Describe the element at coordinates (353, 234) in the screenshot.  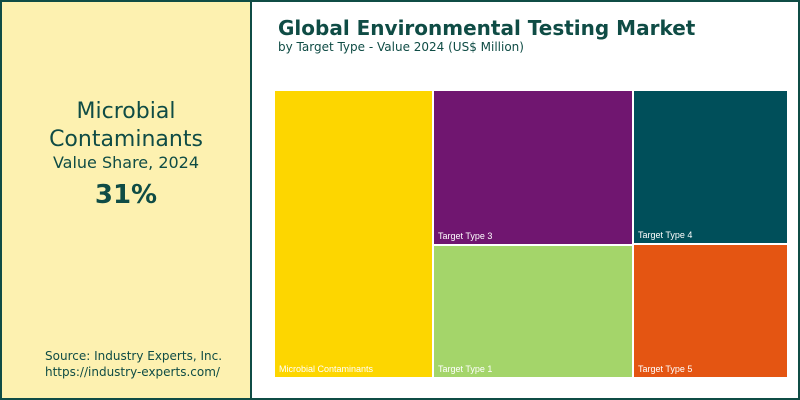
I see `treemap-tile: Microbial Contaminants` at that location.